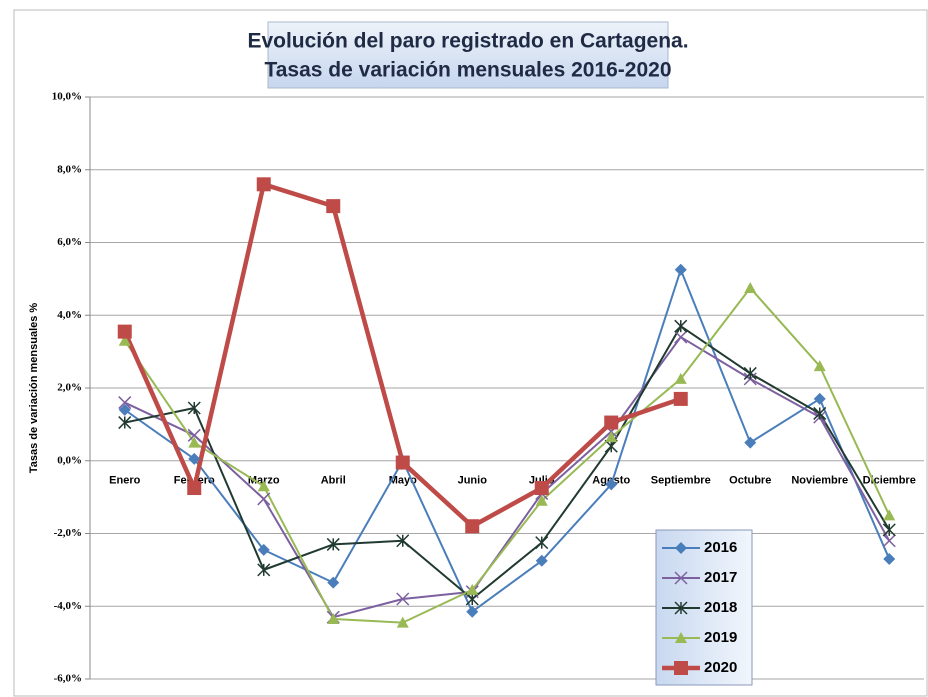 This screenshot has height=697, width=928. Describe the element at coordinates (333, 481) in the screenshot. I see `x-tick-label: Abril` at that location.